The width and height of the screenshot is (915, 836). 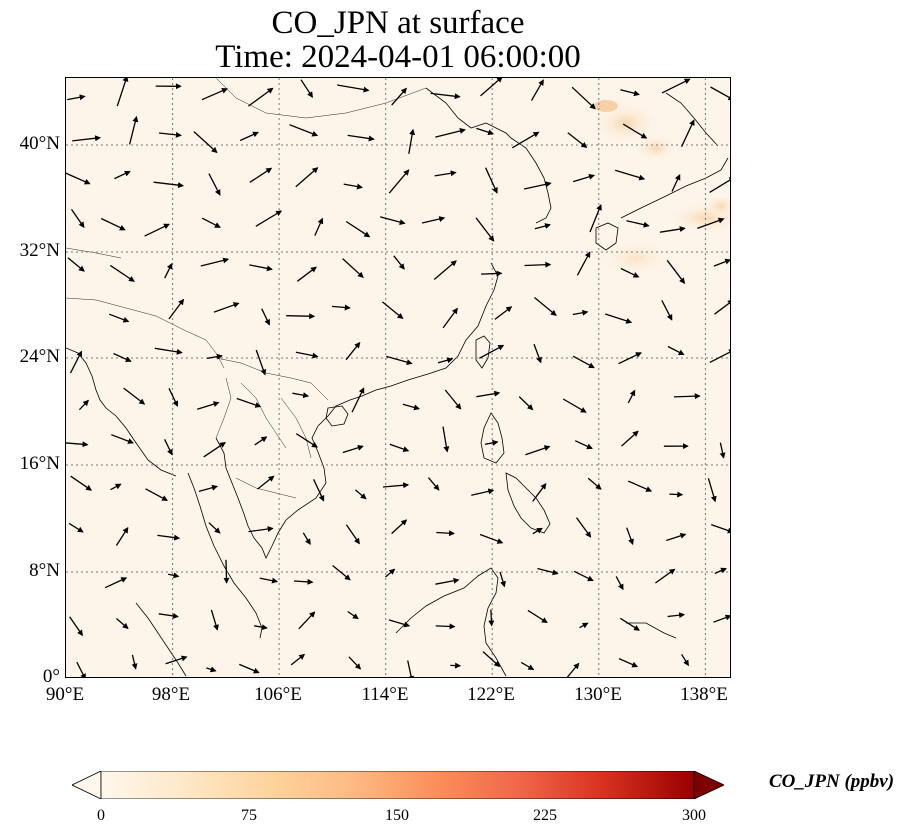 What do you see at coordinates (44, 570) in the screenshot?
I see `y-tick-8n: 8°N` at bounding box center [44, 570].